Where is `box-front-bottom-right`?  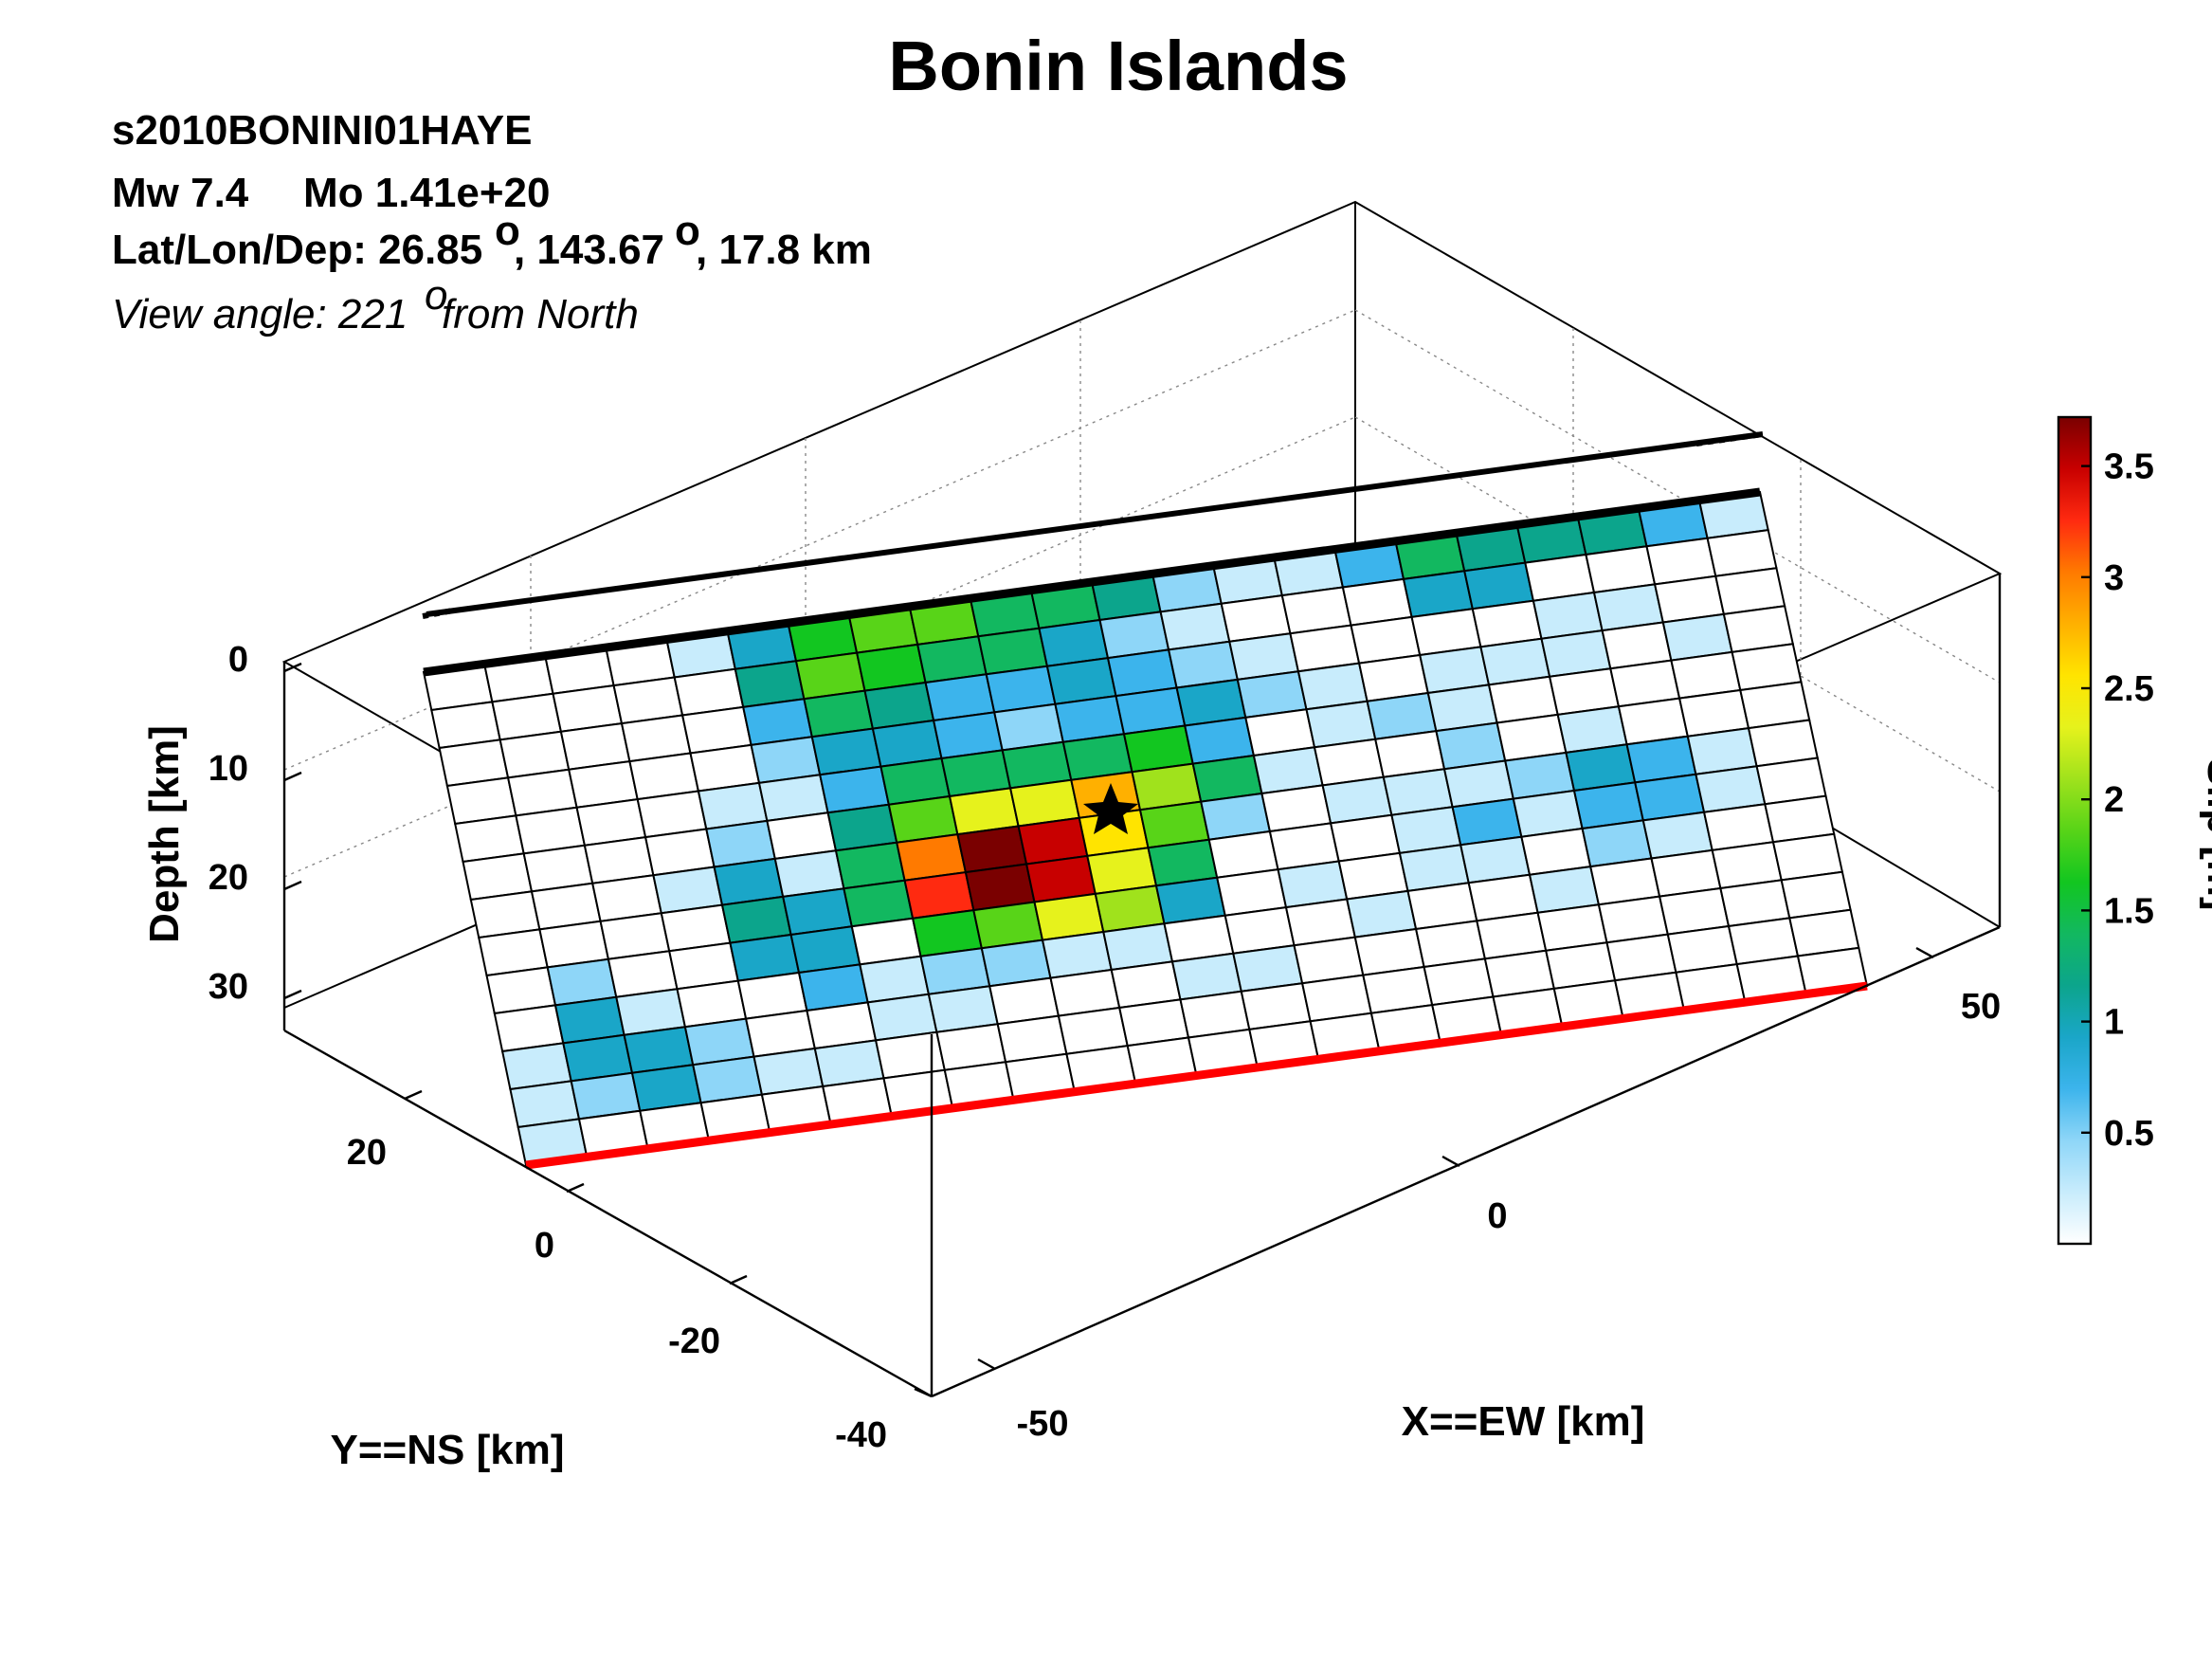
box-front-bottom-right is located at coordinates (1466, 1161).